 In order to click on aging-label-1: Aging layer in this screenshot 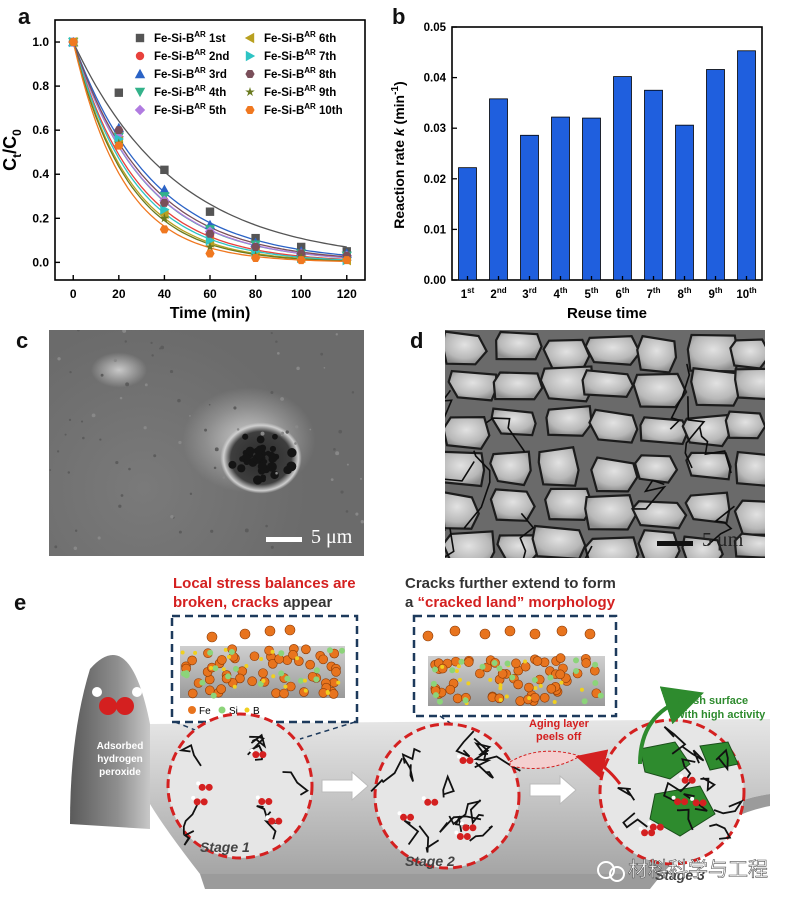, I will do `click(559, 724)`.